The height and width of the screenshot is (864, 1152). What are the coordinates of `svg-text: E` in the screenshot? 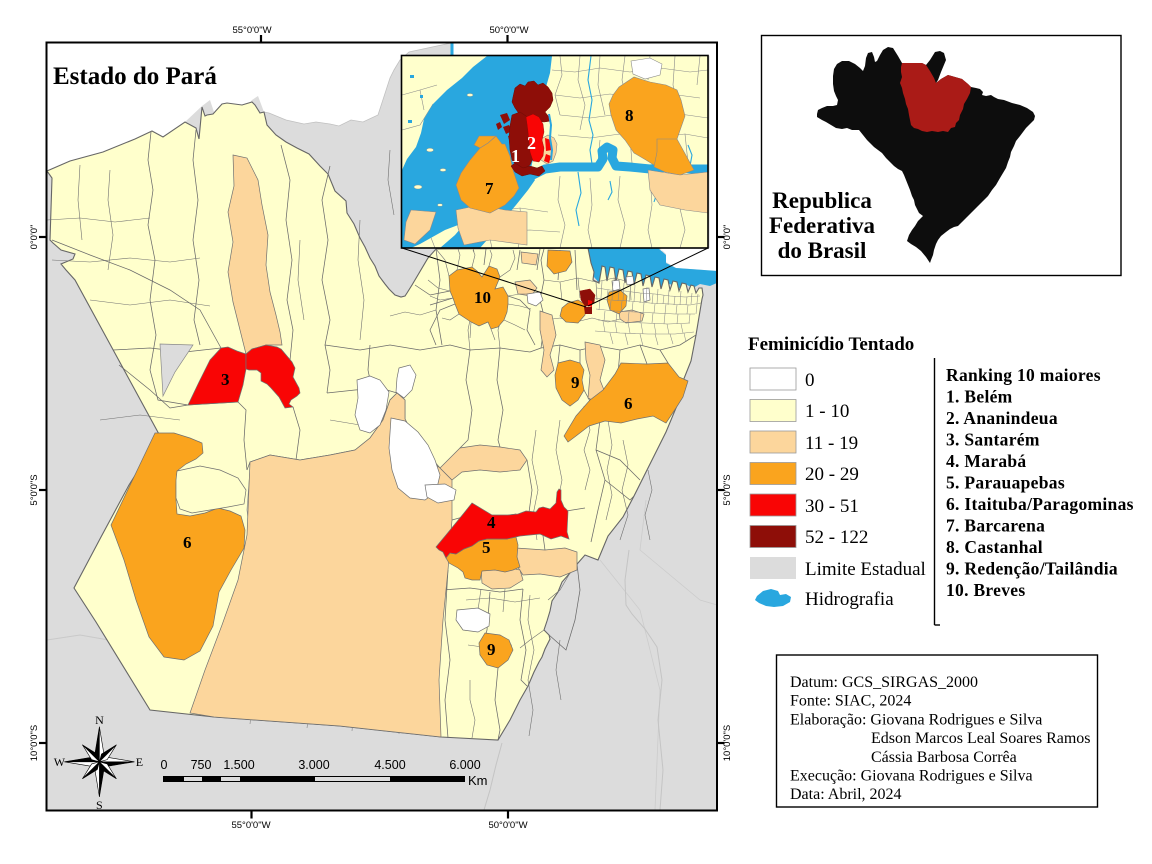 It's located at (139, 762).